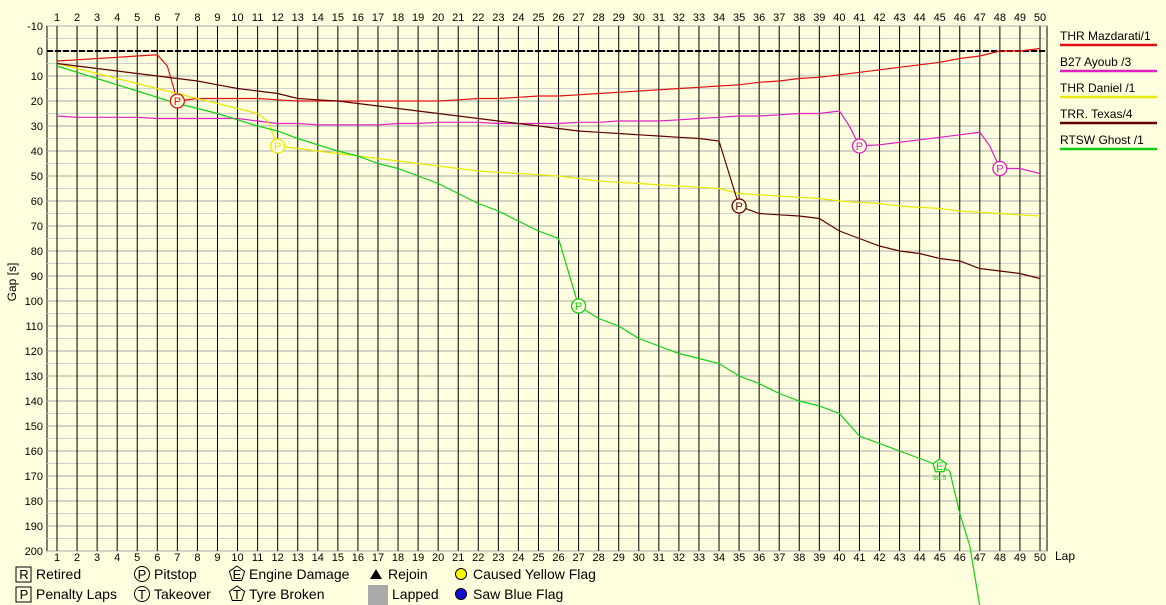 The image size is (1166, 605). I want to click on y-tick-label: 150, so click(34, 427).